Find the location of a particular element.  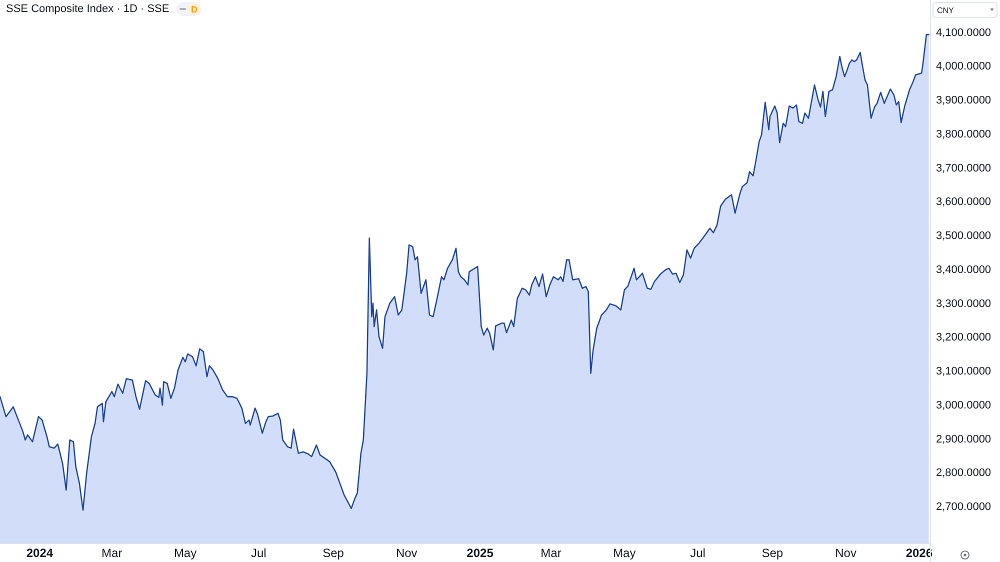

y-tick-label: 3,100.0000 is located at coordinates (964, 372).